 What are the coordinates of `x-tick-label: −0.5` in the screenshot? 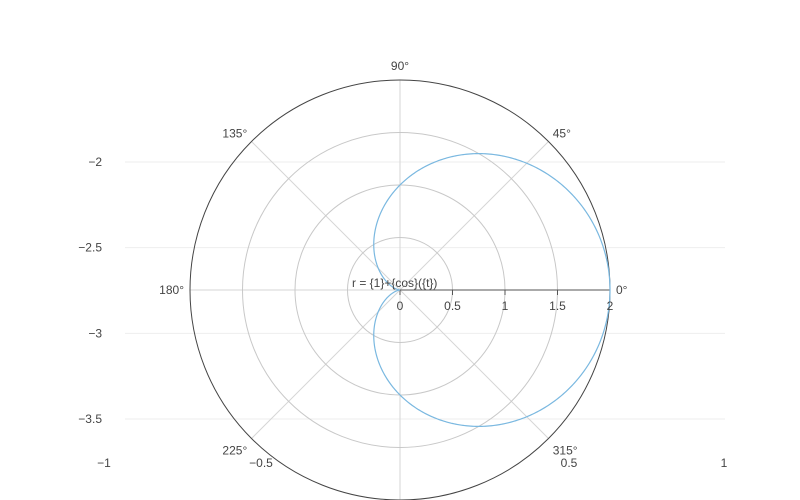 It's located at (261, 463).